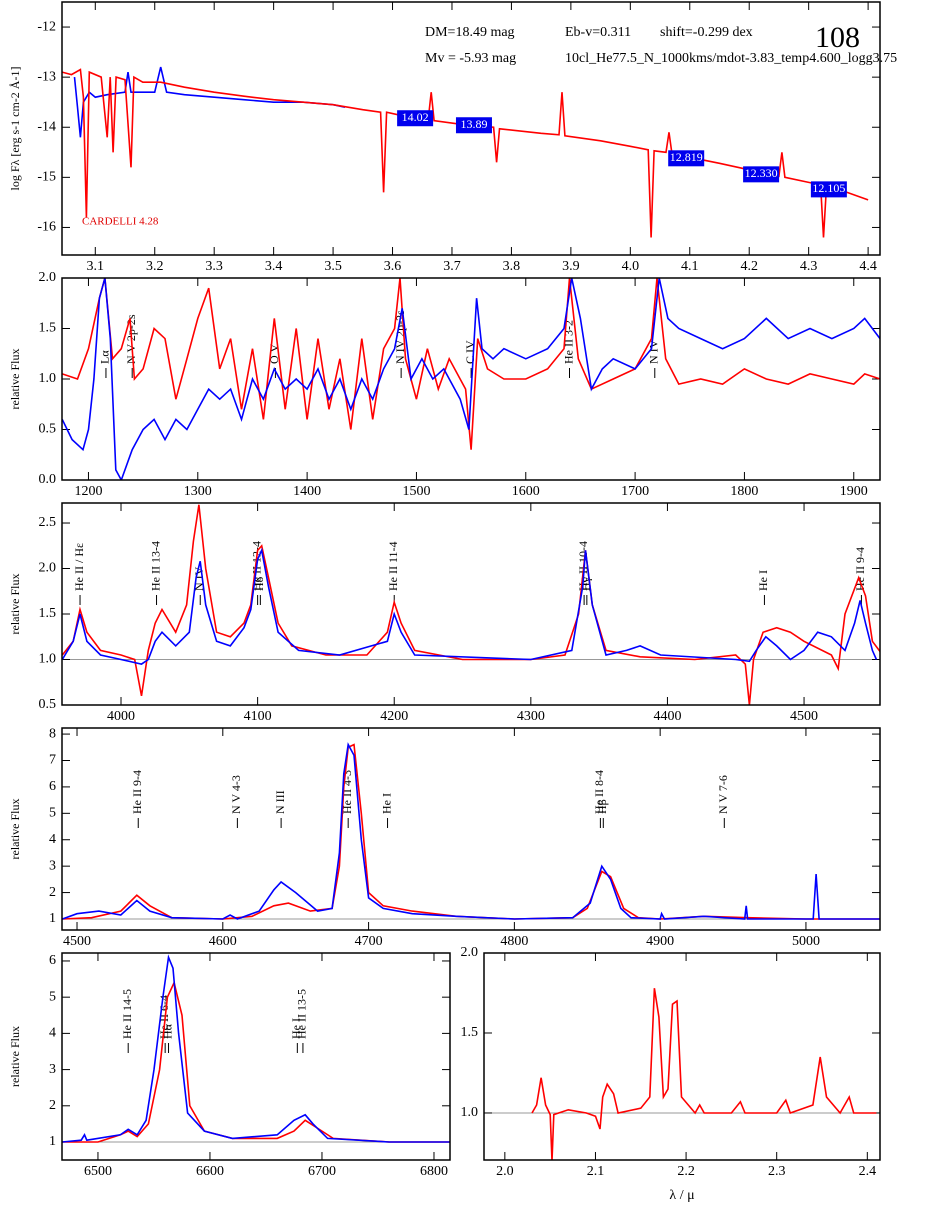 The image size is (926, 1209). Describe the element at coordinates (571, 266) in the screenshot. I see `x-tick-label: 3.9` at that location.